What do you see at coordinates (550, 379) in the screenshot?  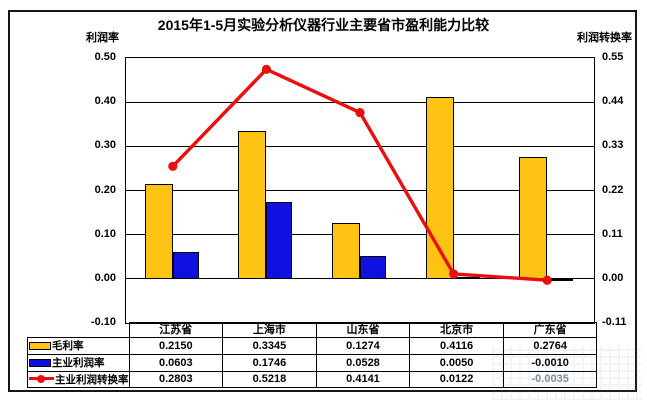 I see `table-cell: -0.0035` at bounding box center [550, 379].